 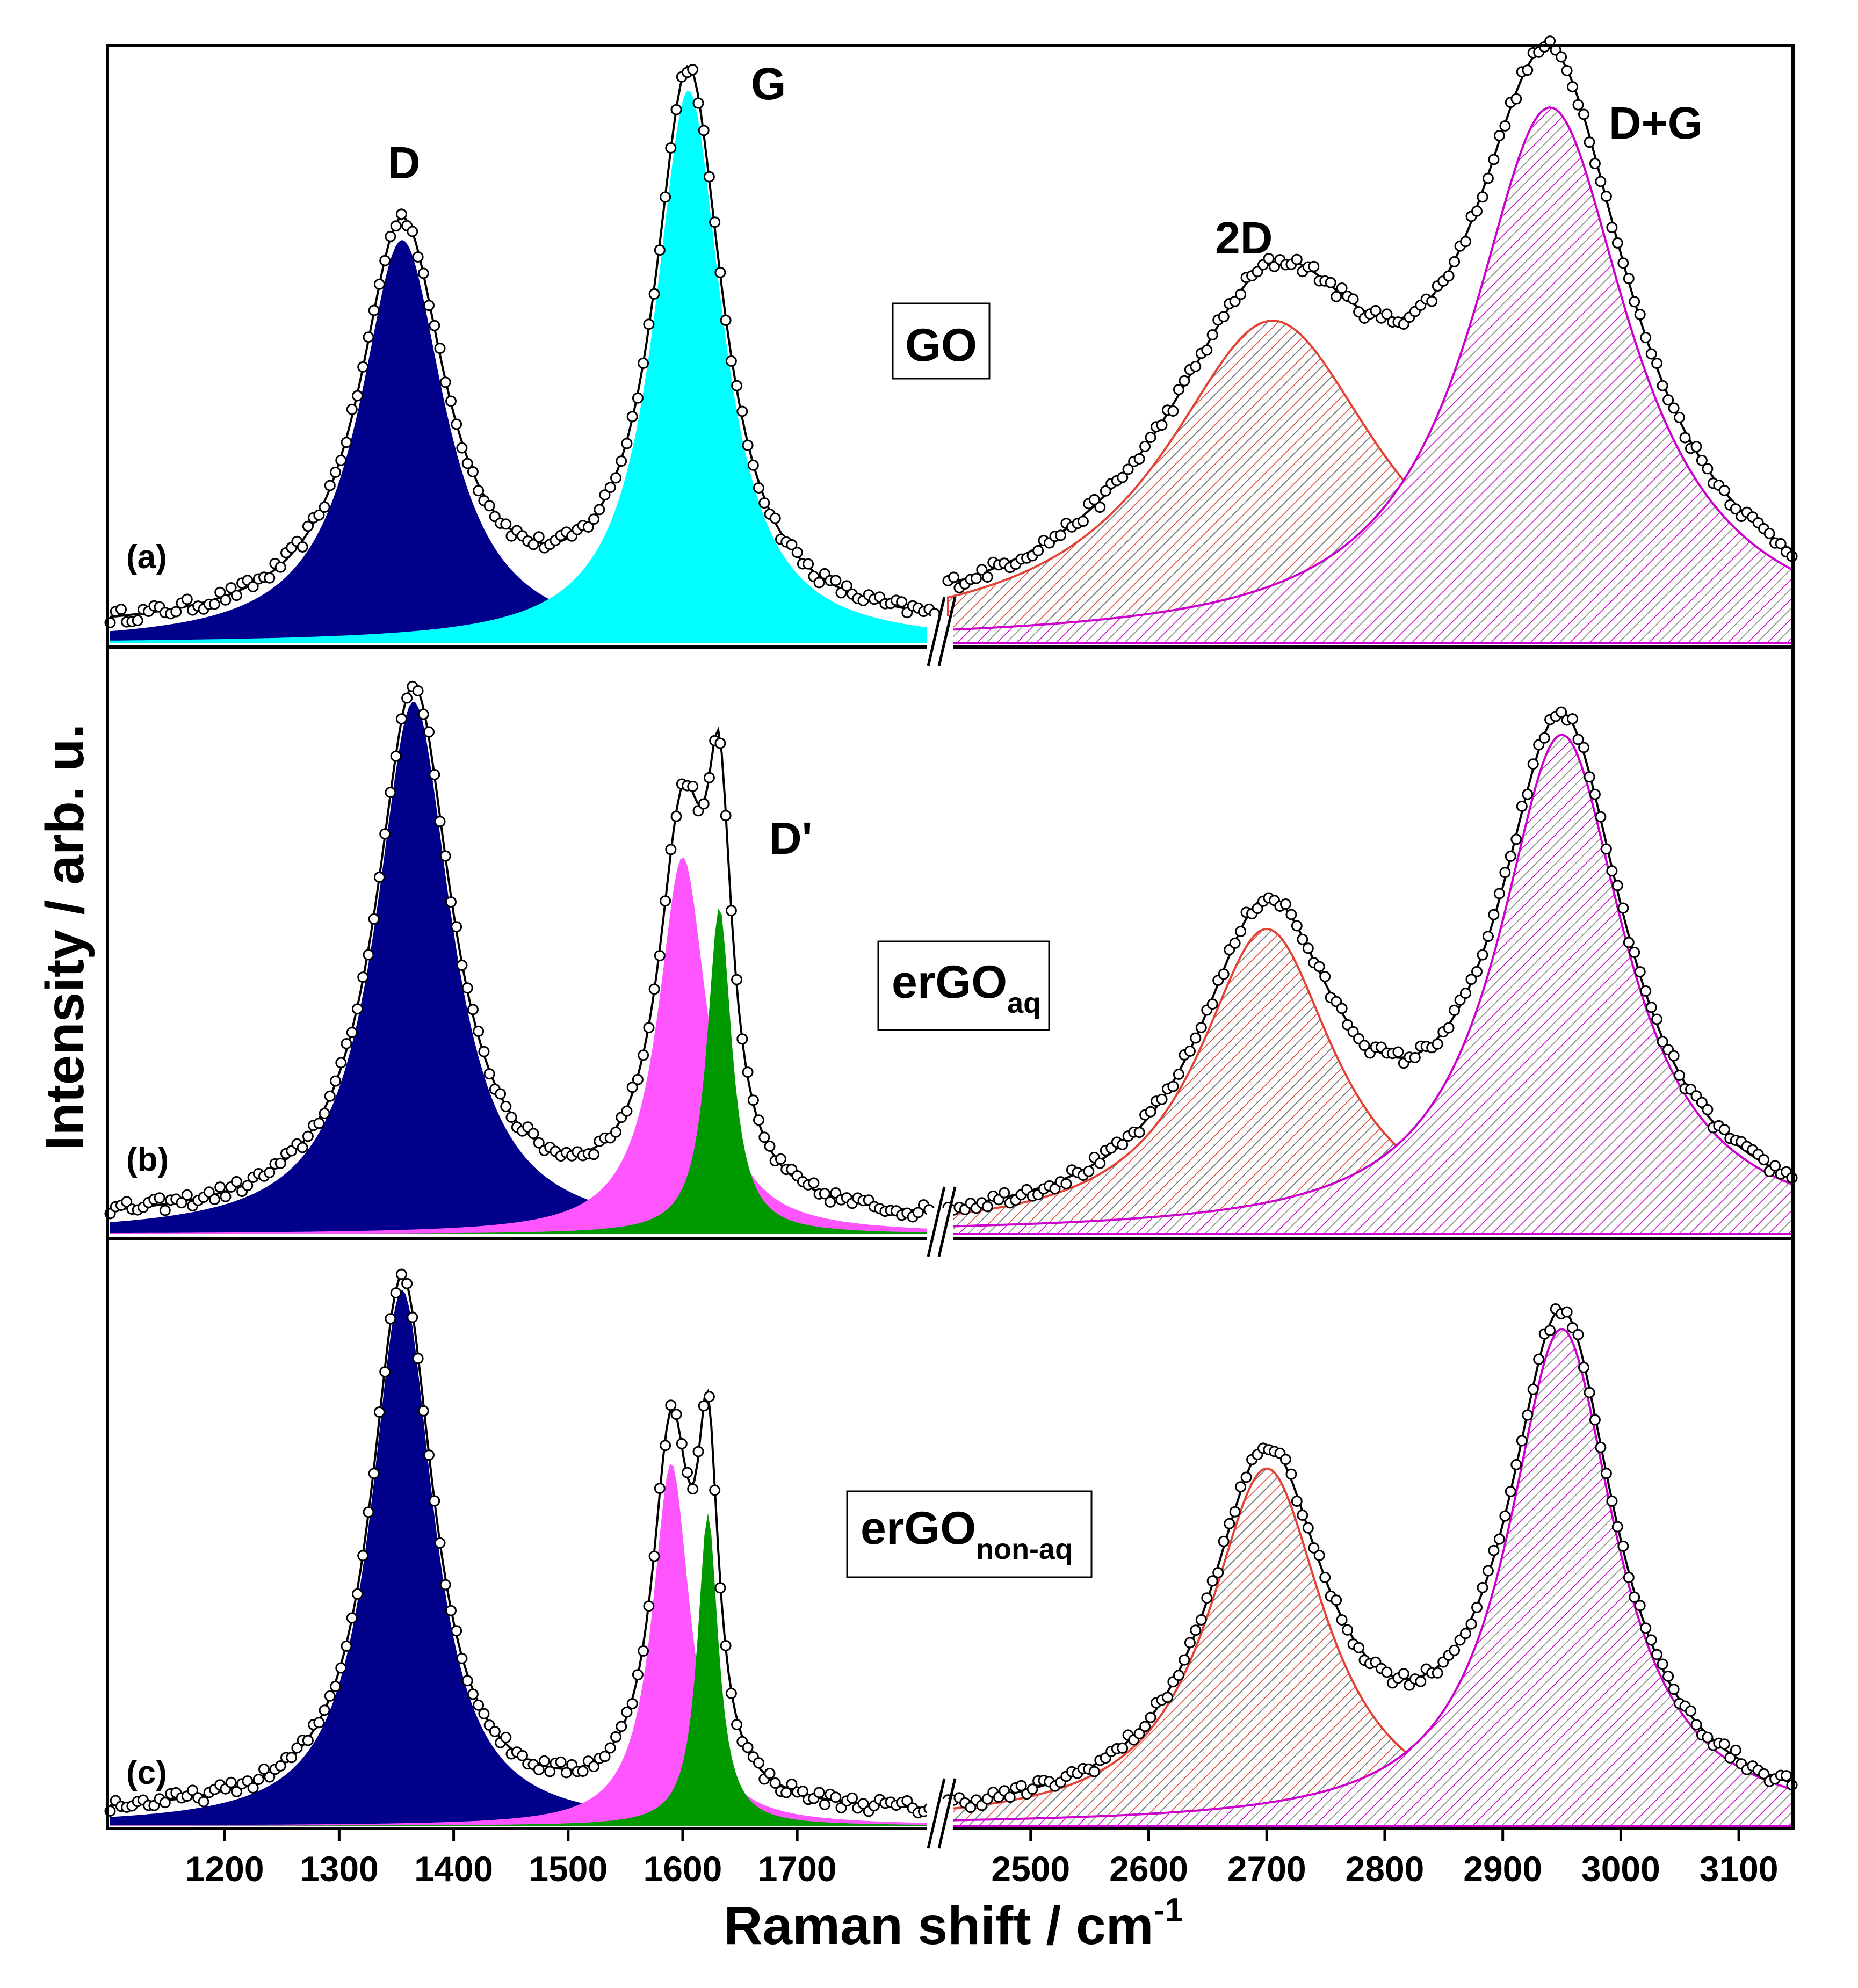 What do you see at coordinates (941, 346) in the screenshot?
I see `sample-label-go: GO` at bounding box center [941, 346].